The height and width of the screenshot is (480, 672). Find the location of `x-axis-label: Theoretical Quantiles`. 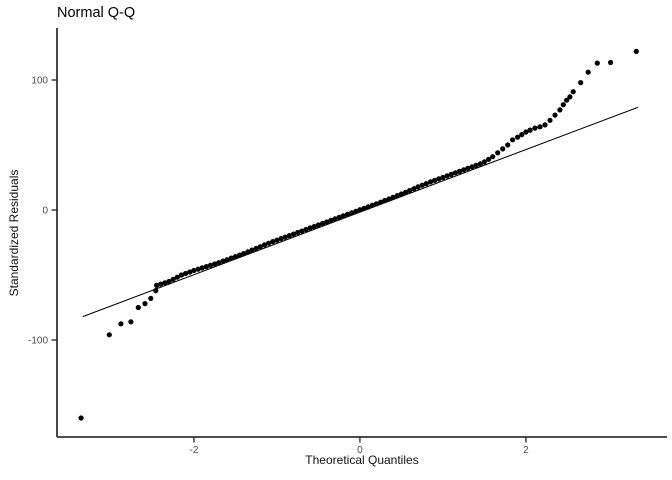

x-axis-label: Theoretical Quantiles is located at coordinates (362, 460).